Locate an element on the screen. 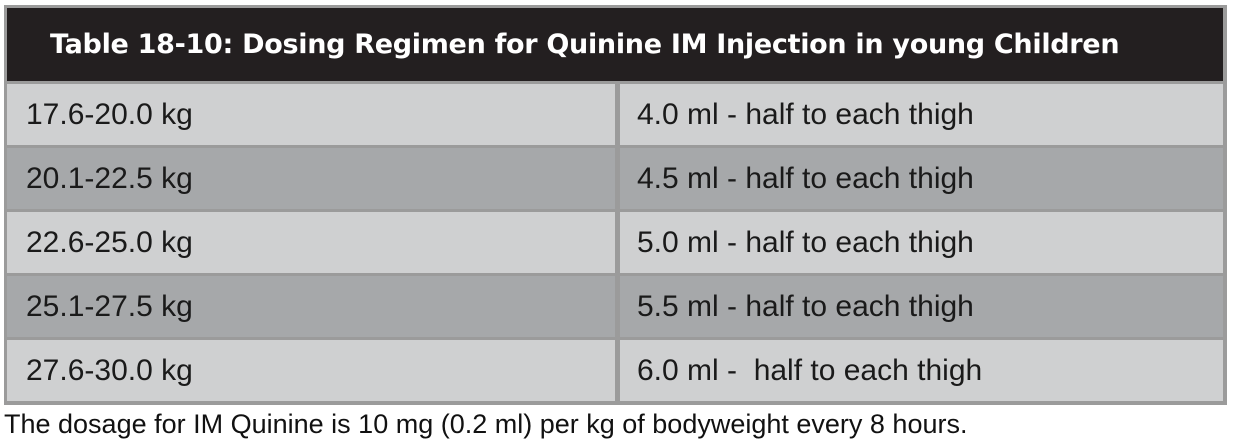 This screenshot has width=1236, height=444. dose-cell: 5.0 ml - half to each thigh is located at coordinates (921, 242).